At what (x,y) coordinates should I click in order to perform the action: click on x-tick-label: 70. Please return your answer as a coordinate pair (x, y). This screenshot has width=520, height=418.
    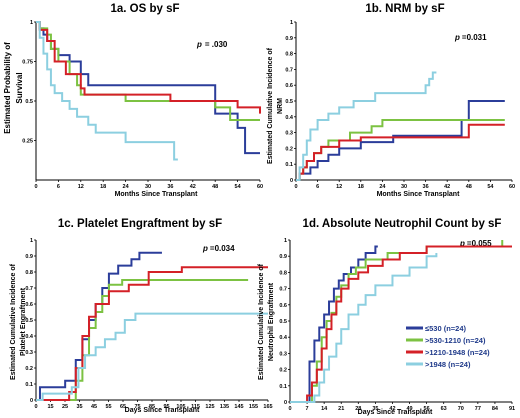
    Looking at the image, I should click on (461, 409).